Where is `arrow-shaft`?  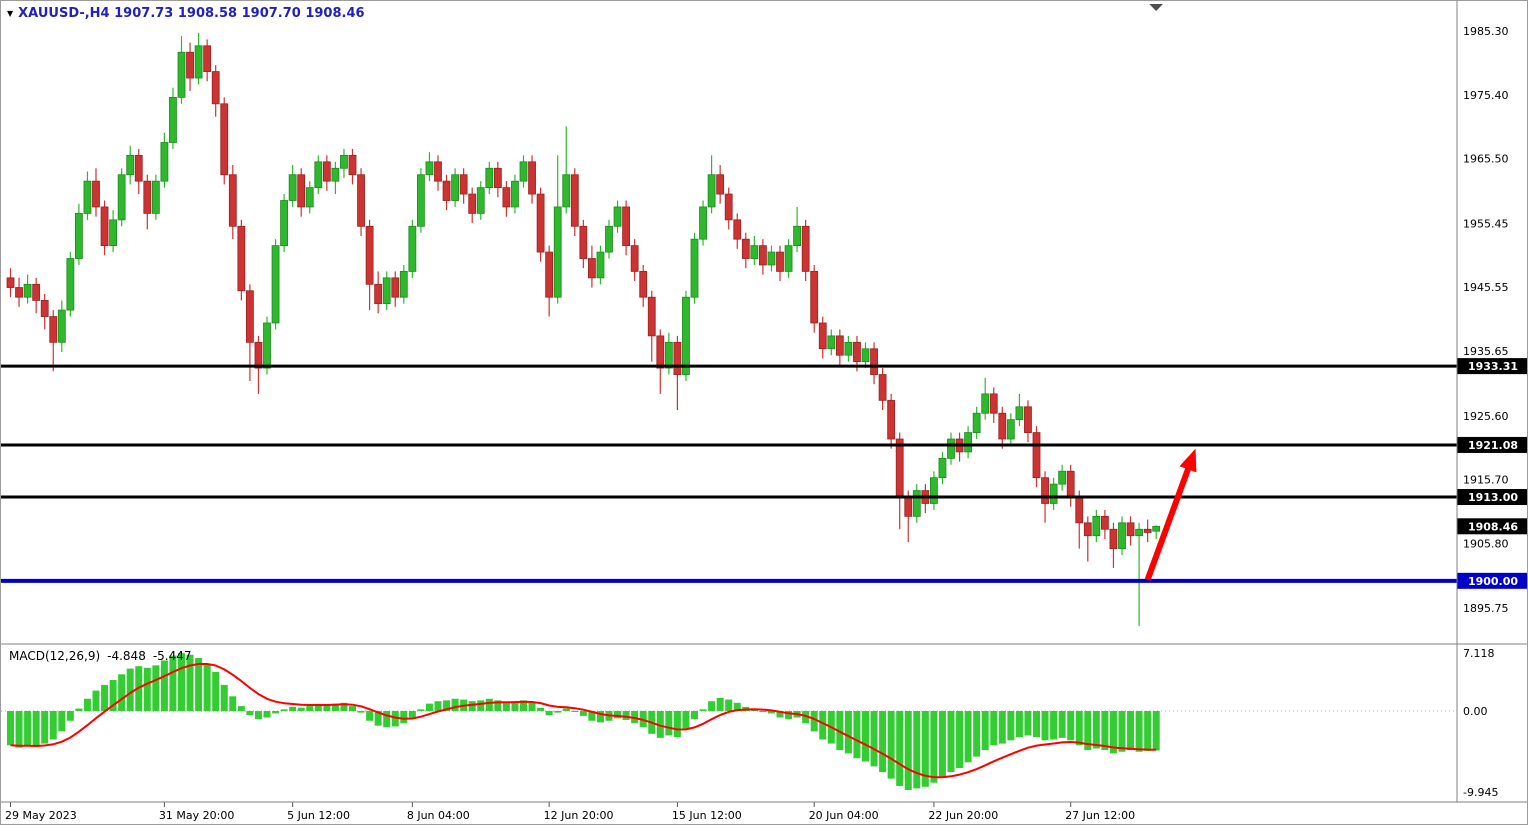
arrow-shaft is located at coordinates (1168, 522).